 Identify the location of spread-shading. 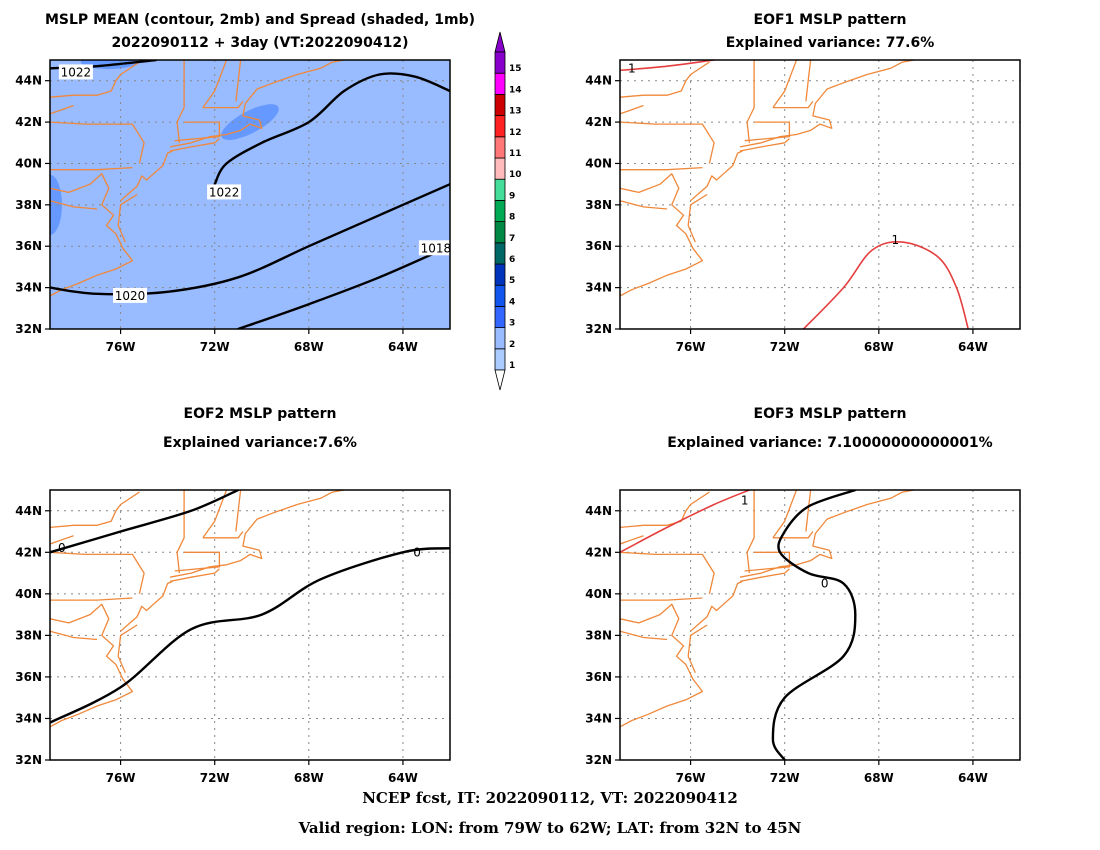
(250, 194).